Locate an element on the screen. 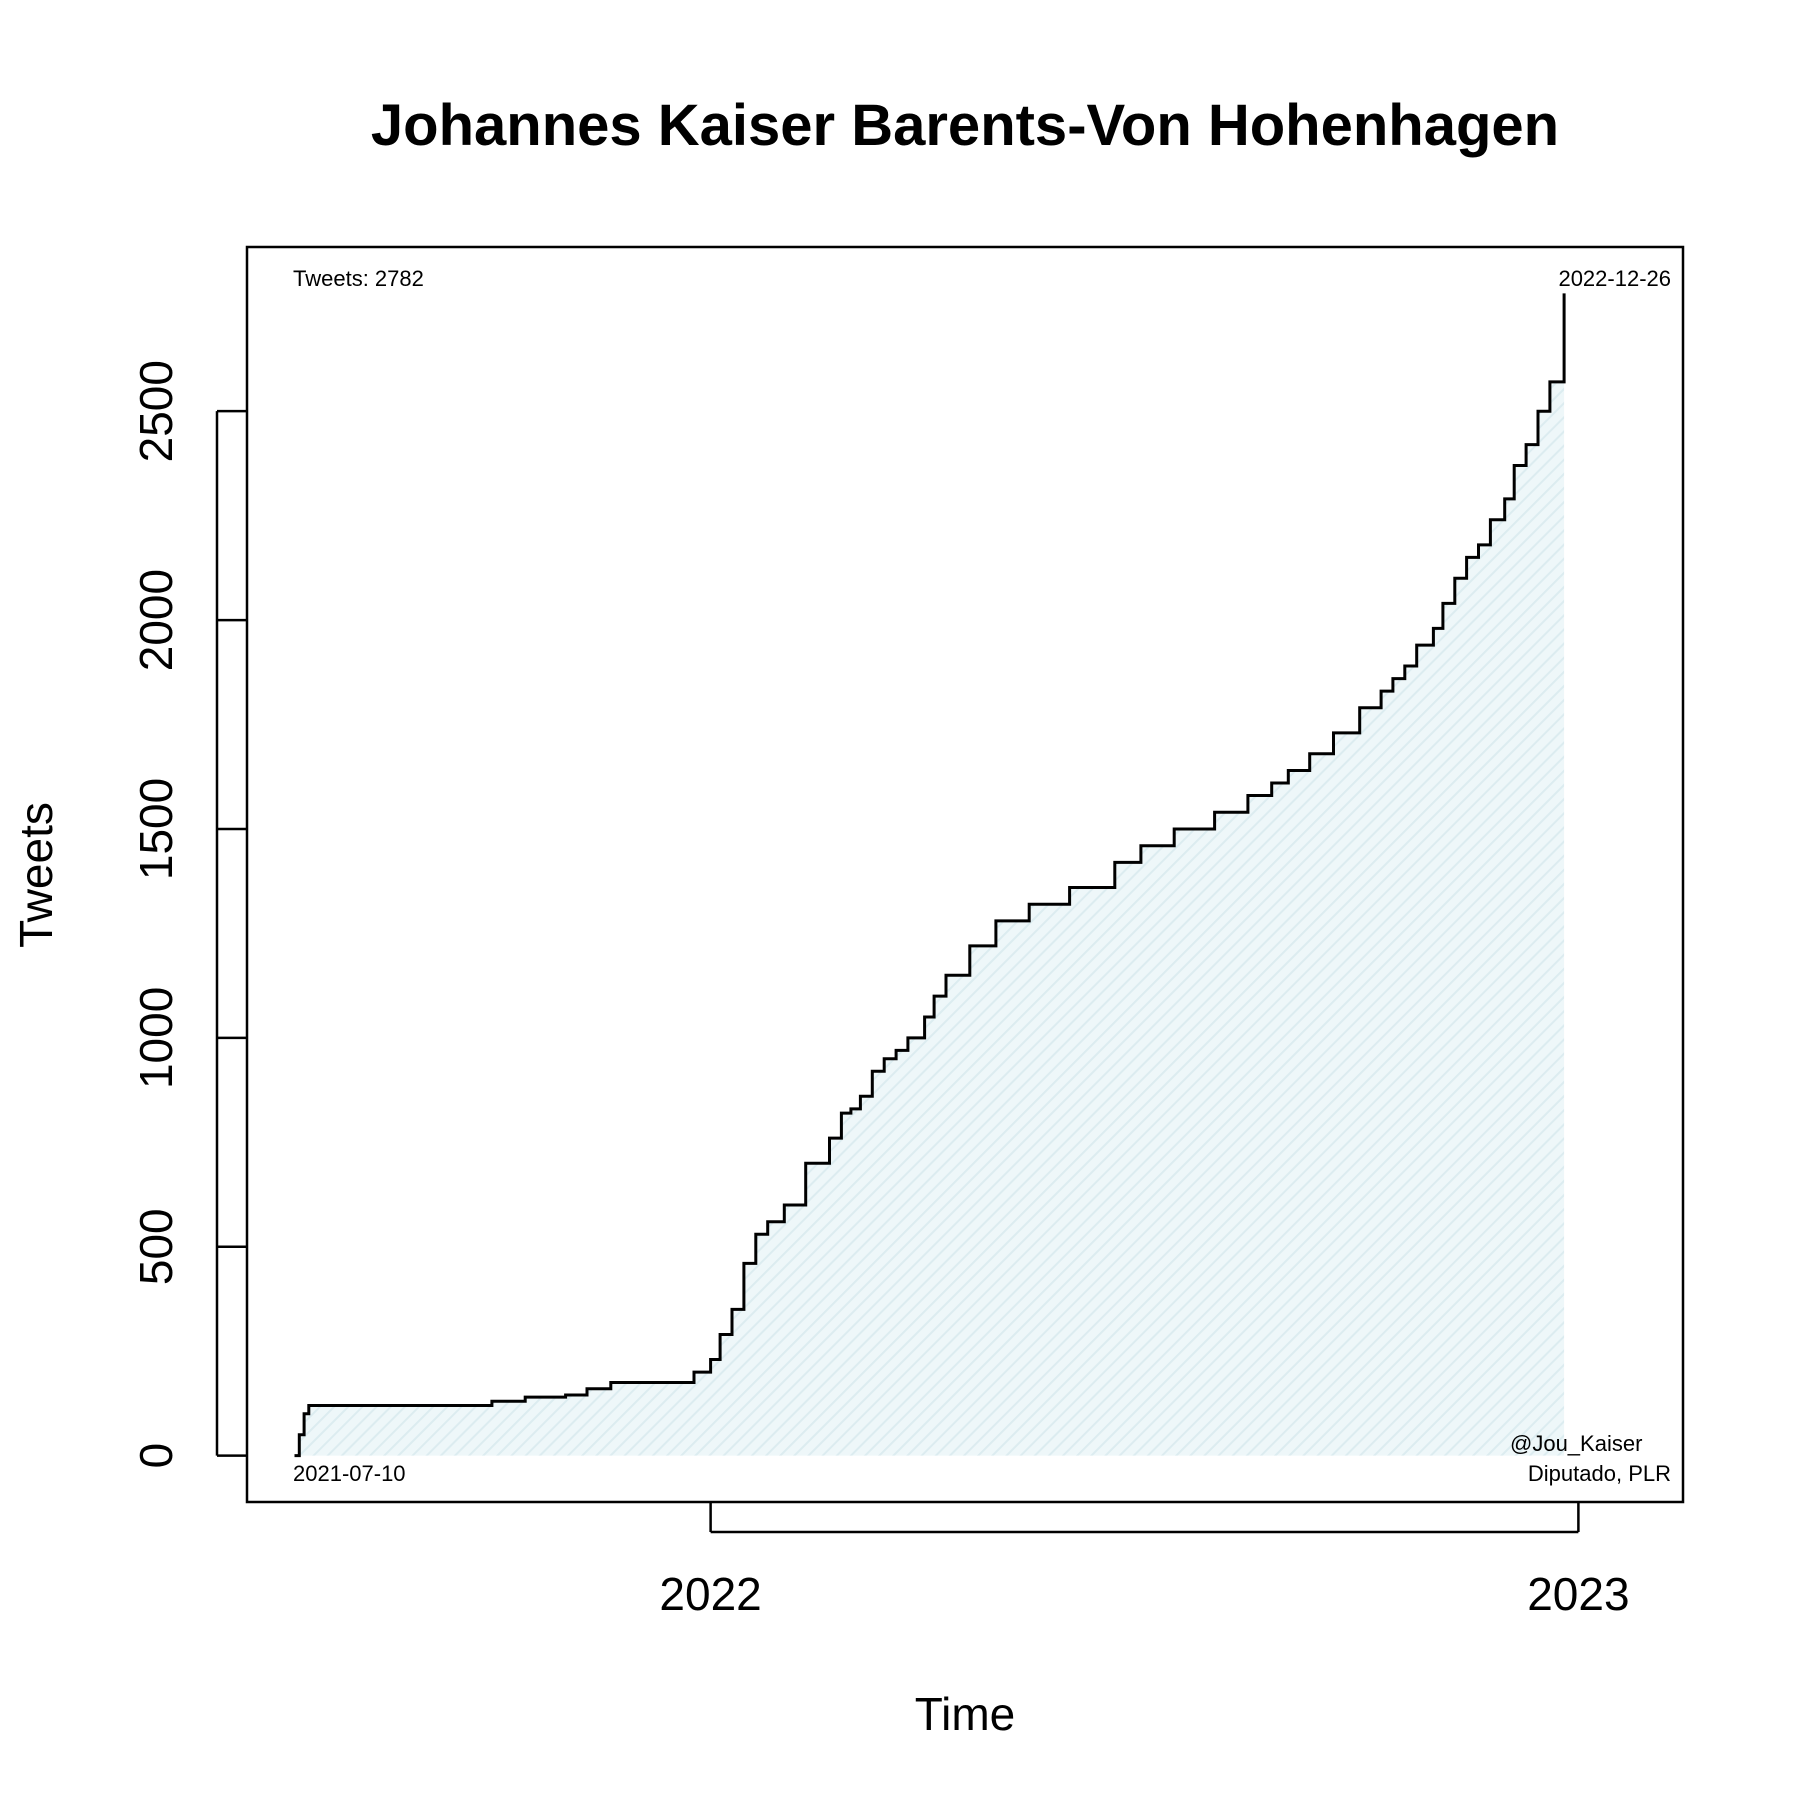 Image resolution: width=1800 pixels, height=1800 pixels. y-tick-label: 1500 is located at coordinates (156, 829).